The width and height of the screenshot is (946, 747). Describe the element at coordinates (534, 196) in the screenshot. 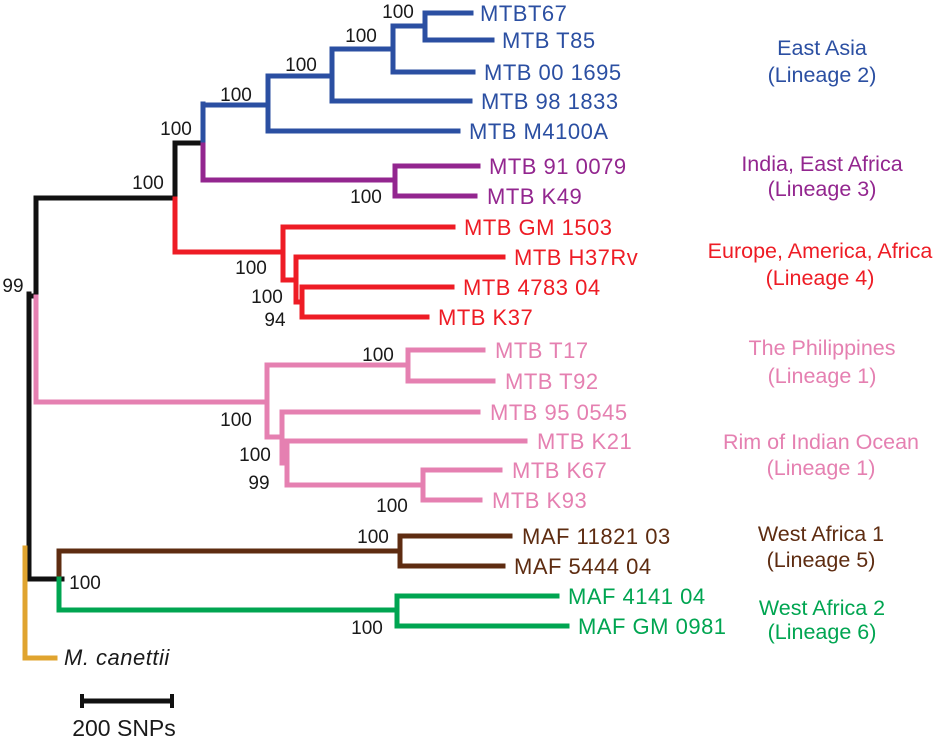

I see `taxon-label-mtb-k49: MTB K49` at that location.